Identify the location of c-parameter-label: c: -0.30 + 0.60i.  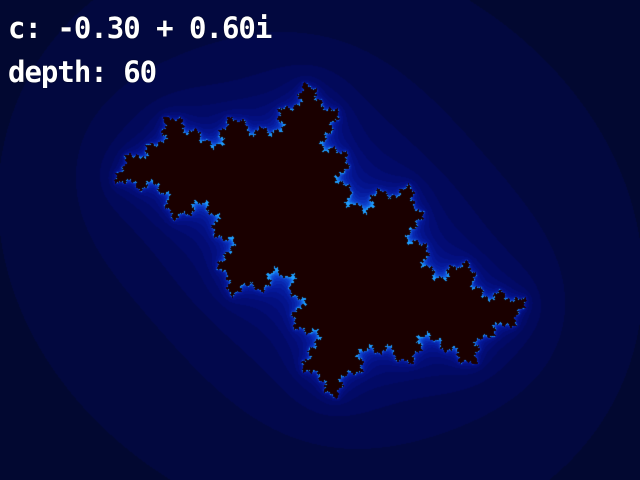
(140, 28).